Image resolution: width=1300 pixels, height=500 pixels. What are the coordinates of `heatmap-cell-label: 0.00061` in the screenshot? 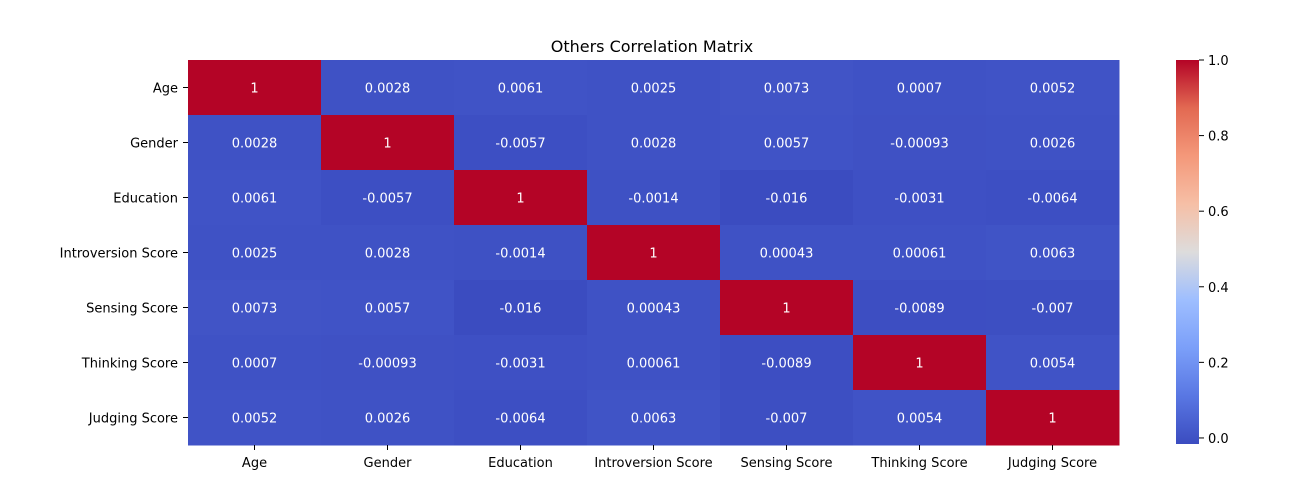 It's located at (654, 364).